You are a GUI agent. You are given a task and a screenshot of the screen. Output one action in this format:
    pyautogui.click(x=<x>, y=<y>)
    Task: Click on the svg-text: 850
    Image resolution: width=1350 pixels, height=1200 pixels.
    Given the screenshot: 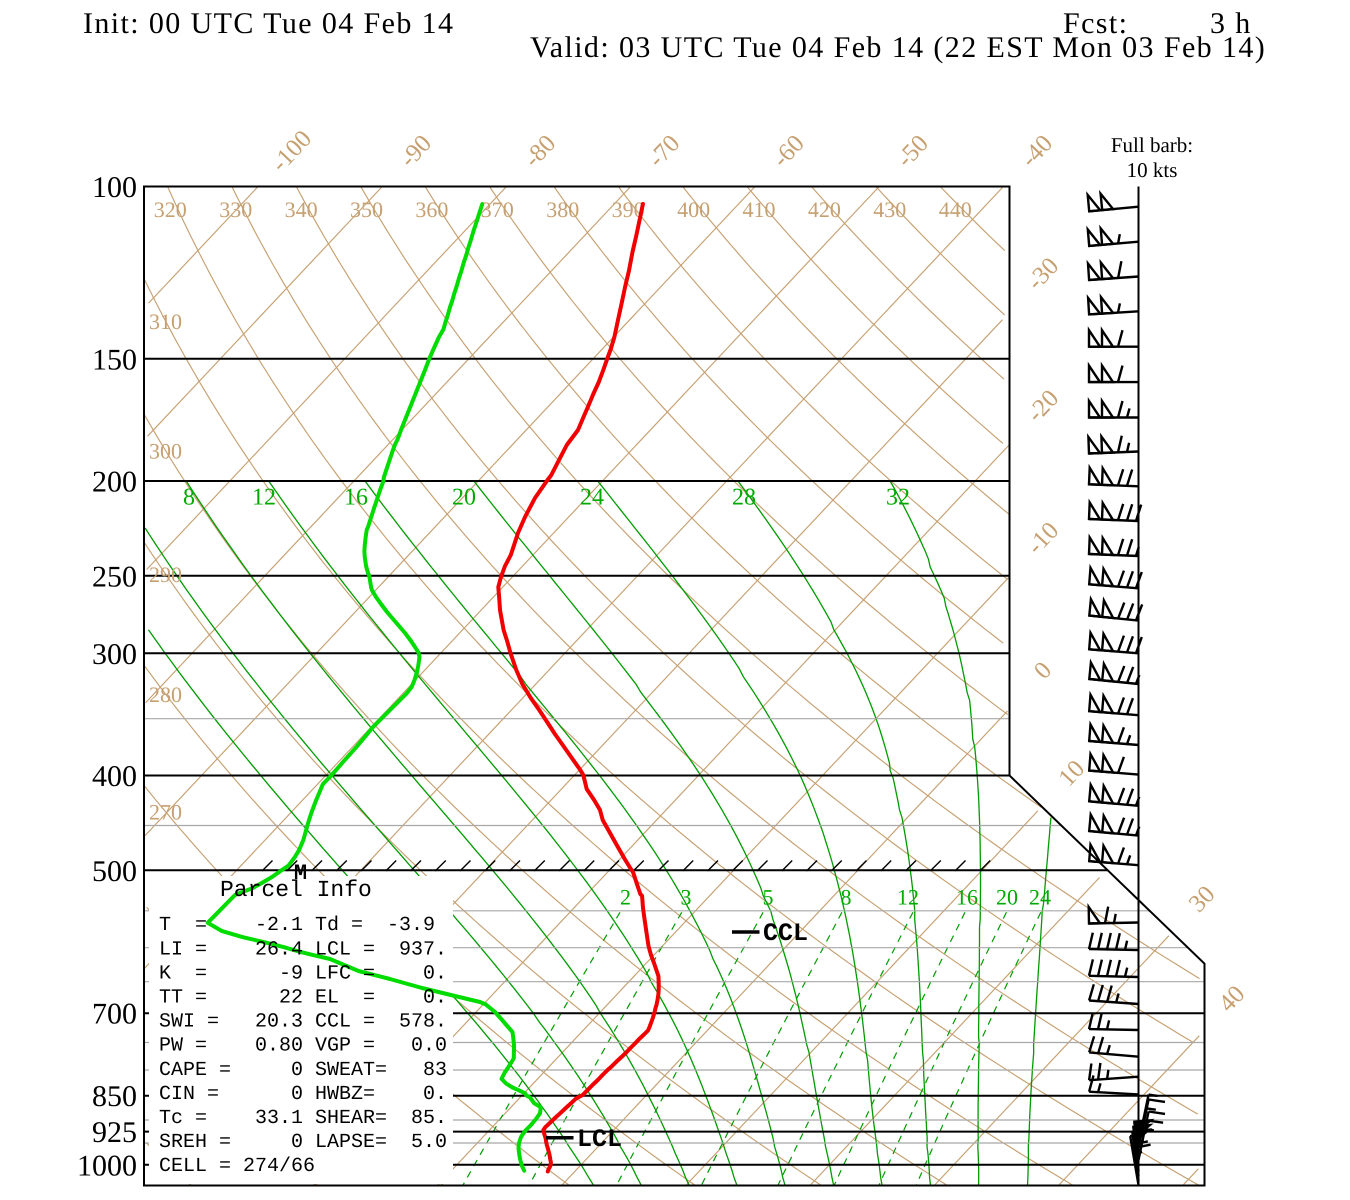 What is the action you would take?
    pyautogui.click(x=114, y=1096)
    